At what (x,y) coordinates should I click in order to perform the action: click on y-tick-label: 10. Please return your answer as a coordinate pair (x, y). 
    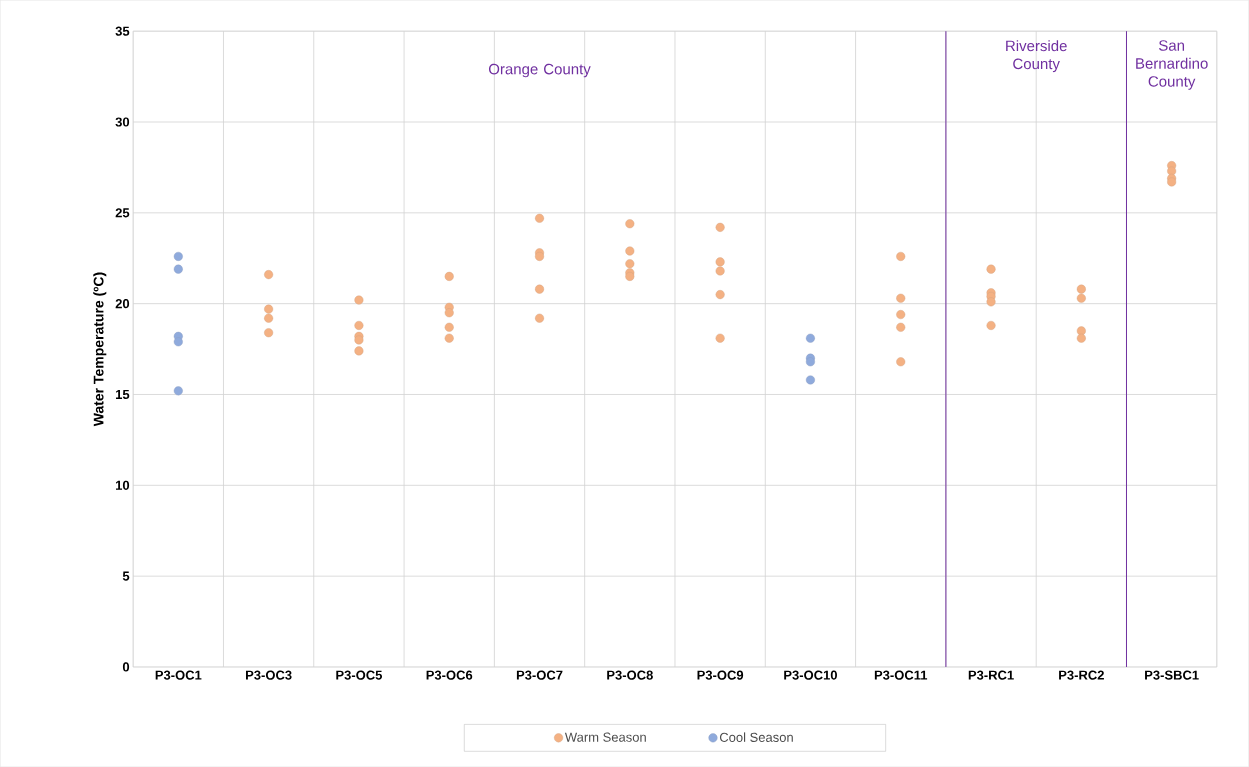
    Looking at the image, I should click on (122, 485).